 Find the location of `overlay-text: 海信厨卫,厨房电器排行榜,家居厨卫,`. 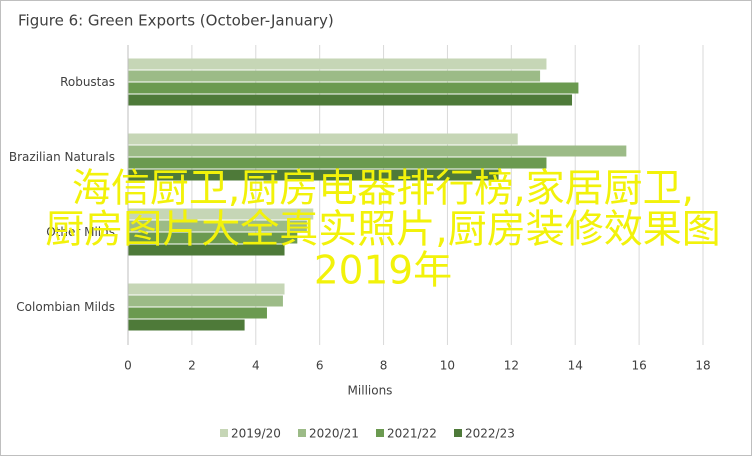

overlay-text: 海信厨卫,厨房电器排行榜,家居厨卫, is located at coordinates (383, 189).